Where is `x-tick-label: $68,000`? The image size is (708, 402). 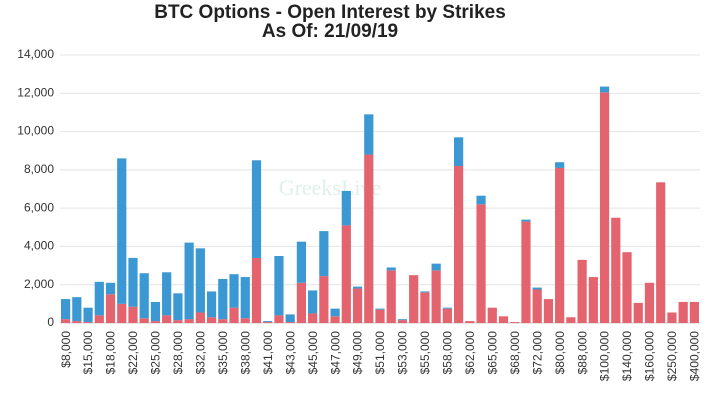
x-tick-label: $68,000 is located at coordinates (515, 353).